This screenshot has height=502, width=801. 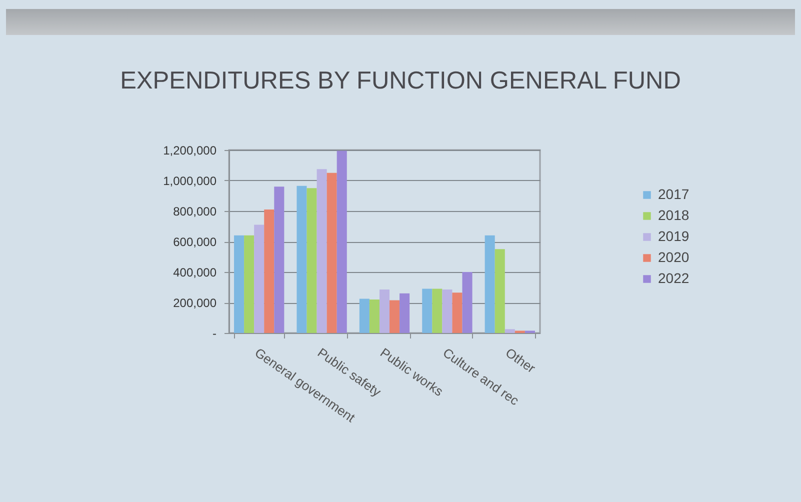 What do you see at coordinates (674, 215) in the screenshot?
I see `legend-label: 2018` at bounding box center [674, 215].